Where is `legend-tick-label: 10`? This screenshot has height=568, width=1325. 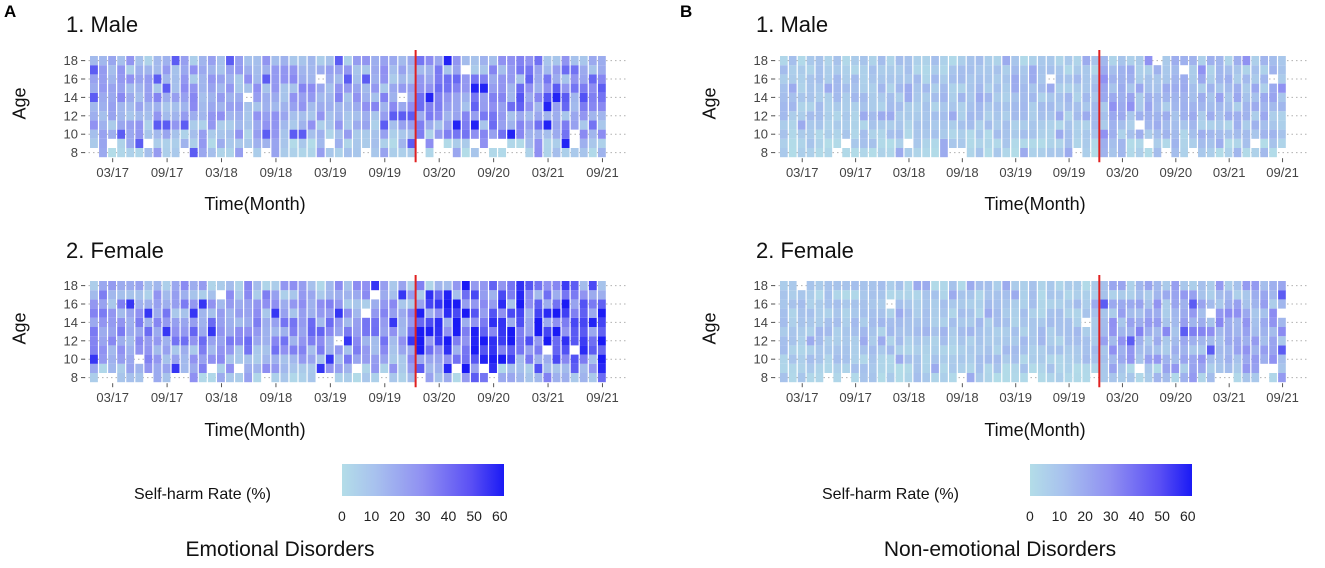
legend-tick-label: 10 is located at coordinates (371, 516).